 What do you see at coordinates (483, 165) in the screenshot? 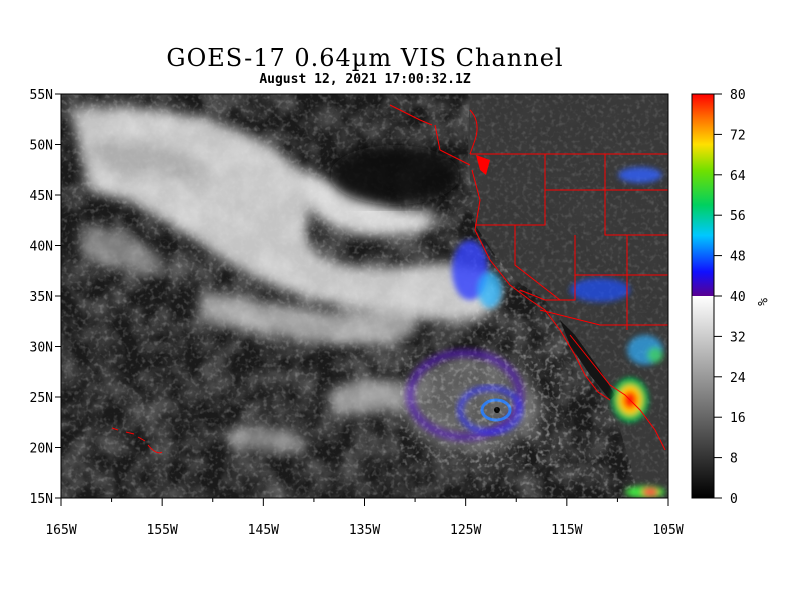
I see `storm-cell-washington` at bounding box center [483, 165].